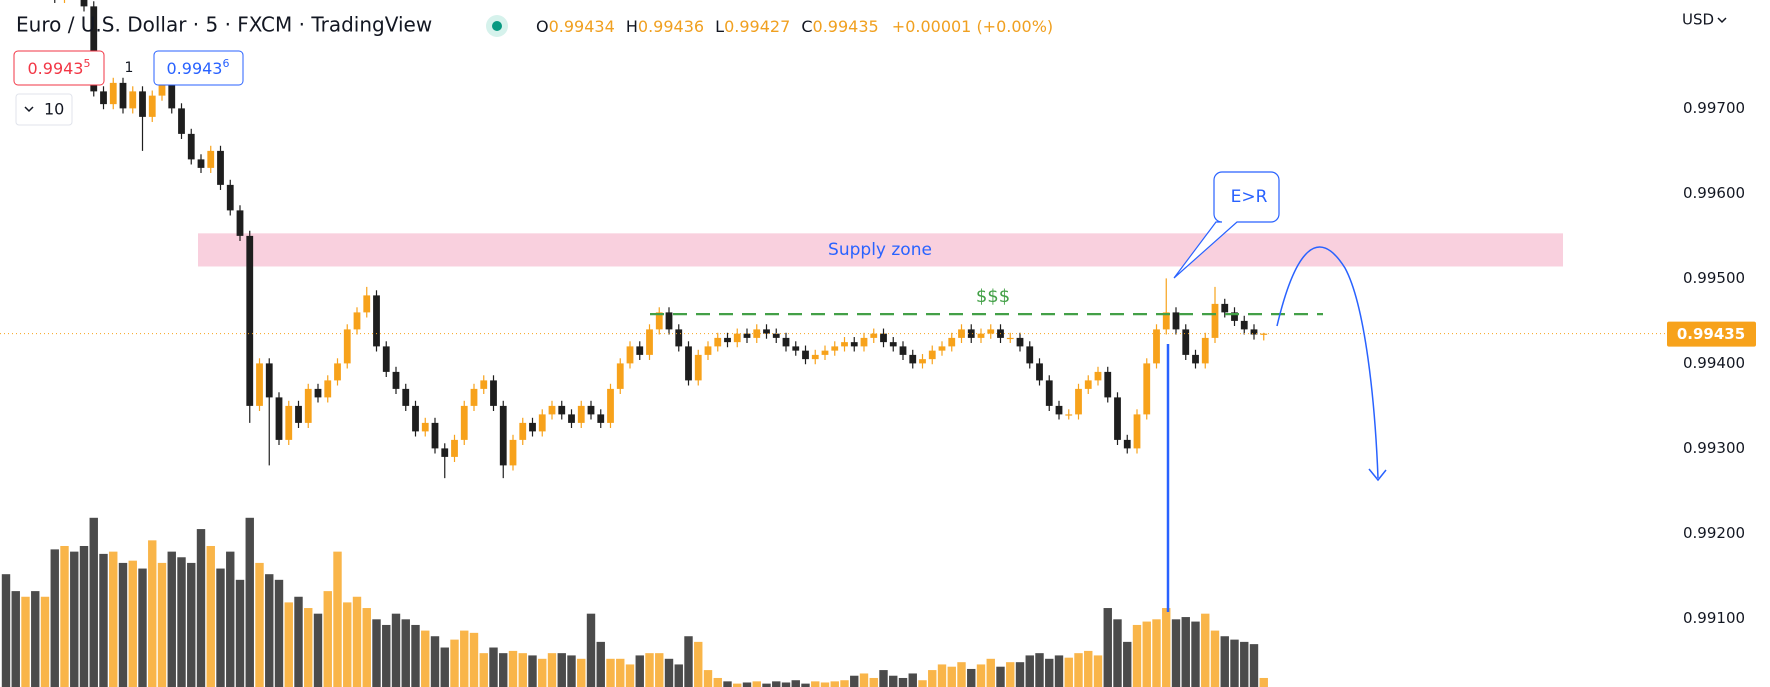 This screenshot has height=687, width=1770. I want to click on chevron, so click(1722, 20).